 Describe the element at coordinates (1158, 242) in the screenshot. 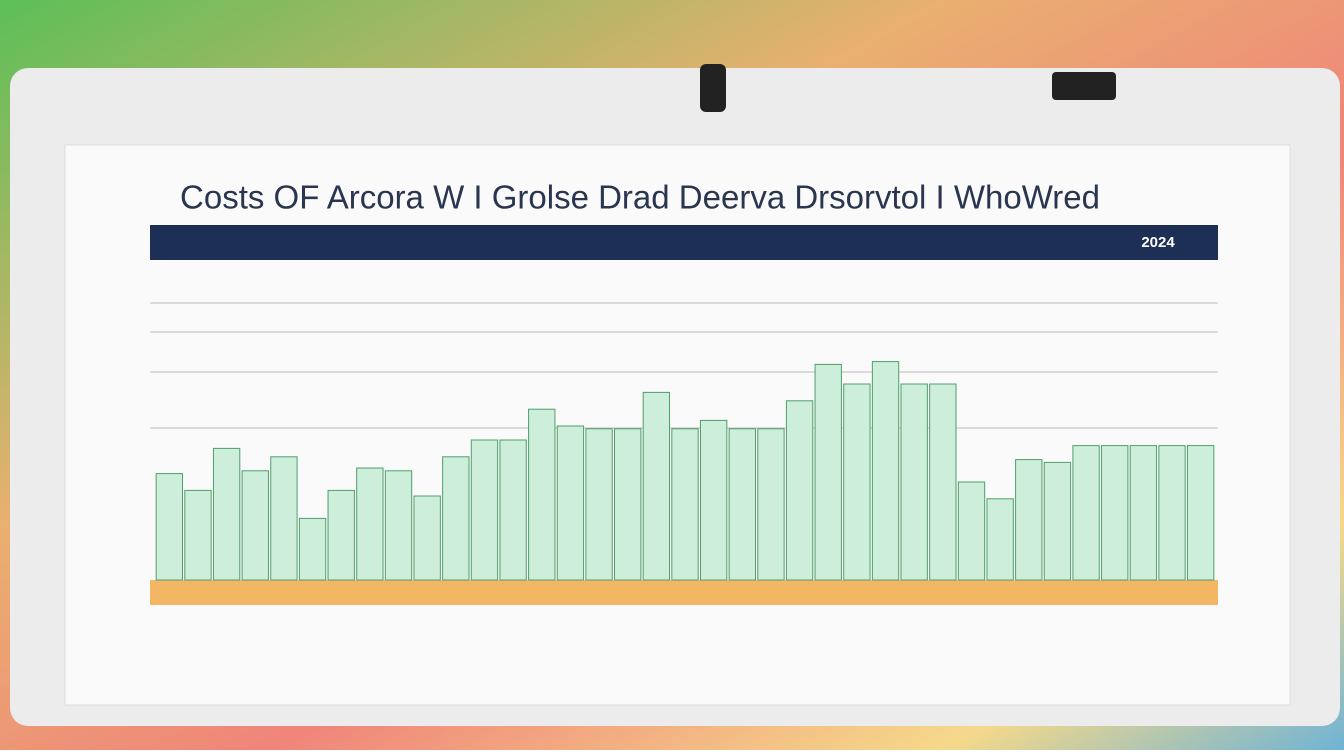

I see `header-year: 2024` at that location.